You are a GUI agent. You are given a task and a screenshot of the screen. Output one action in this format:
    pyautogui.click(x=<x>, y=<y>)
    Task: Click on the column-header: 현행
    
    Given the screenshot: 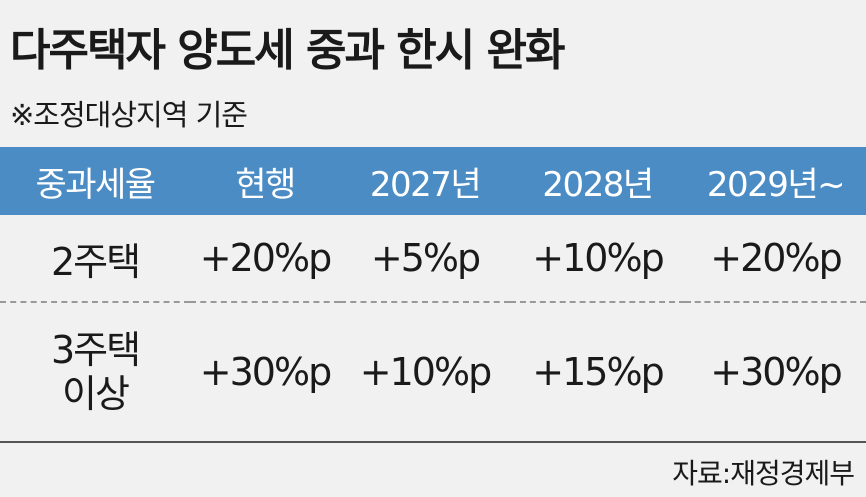 What is the action you would take?
    pyautogui.click(x=265, y=181)
    